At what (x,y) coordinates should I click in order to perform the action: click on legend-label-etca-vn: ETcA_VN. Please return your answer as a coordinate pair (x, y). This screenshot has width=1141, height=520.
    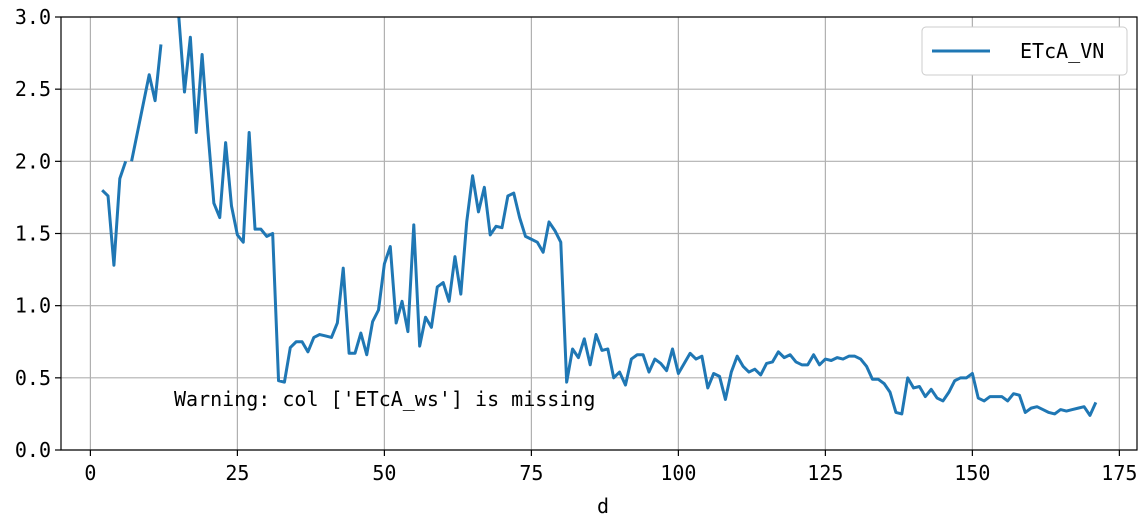
    Looking at the image, I should click on (1062, 51).